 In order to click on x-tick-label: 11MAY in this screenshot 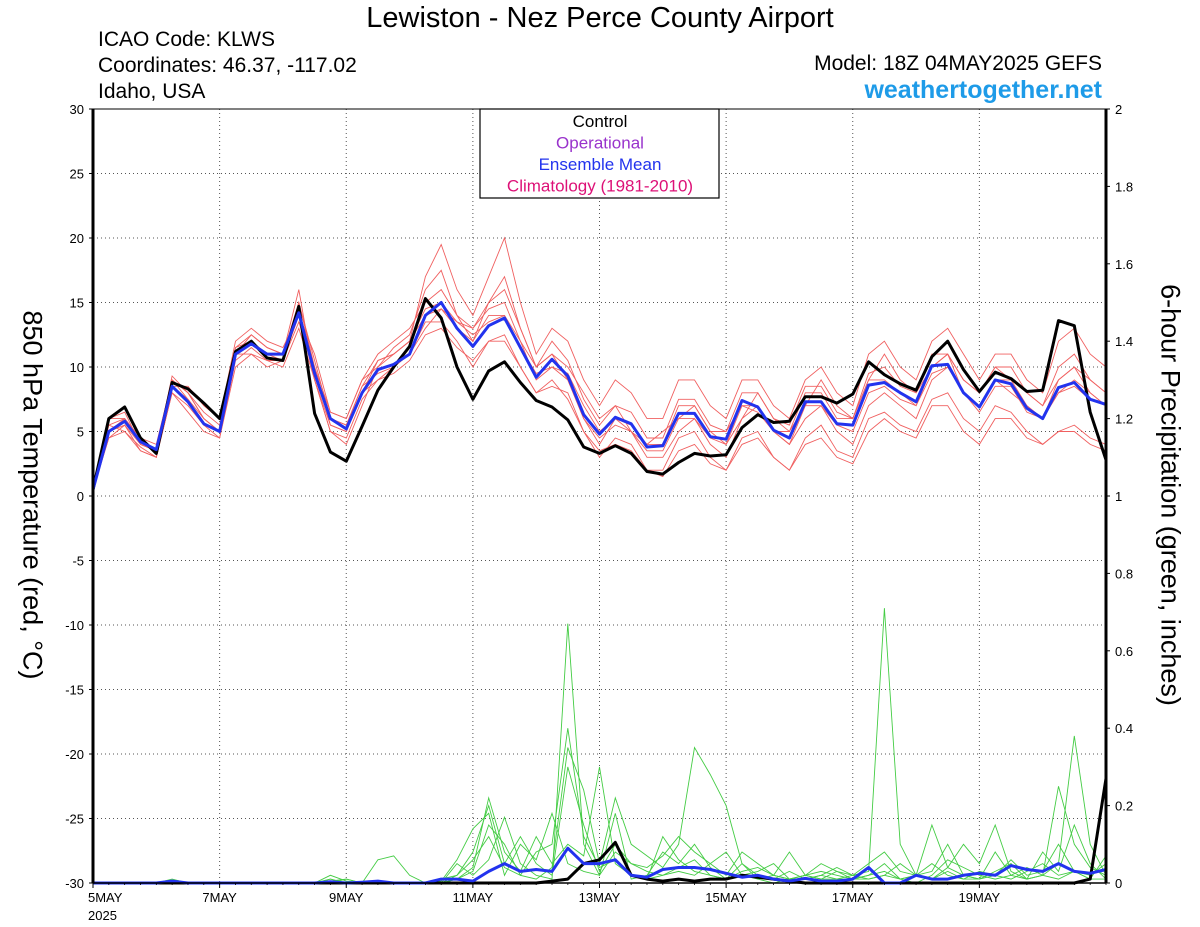, I will do `click(473, 897)`.